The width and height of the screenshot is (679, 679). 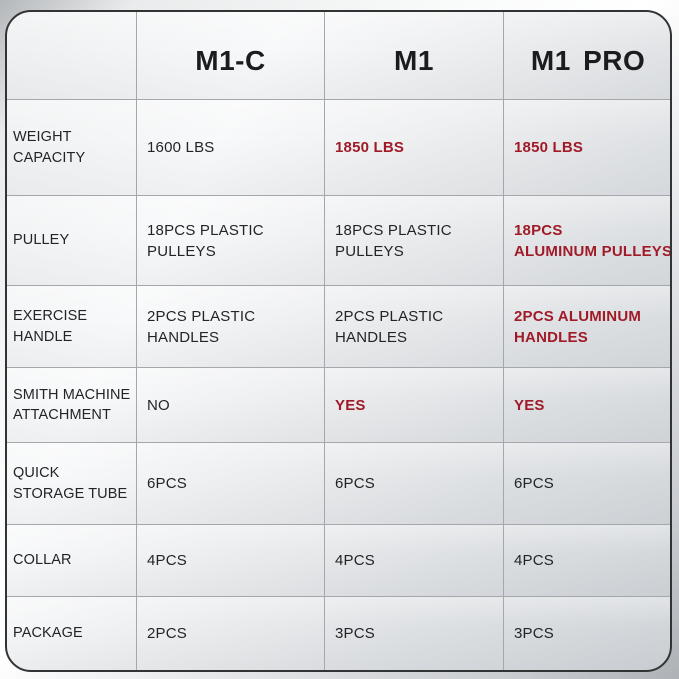 What do you see at coordinates (231, 56) in the screenshot?
I see `column-header-m1c: M1-C` at bounding box center [231, 56].